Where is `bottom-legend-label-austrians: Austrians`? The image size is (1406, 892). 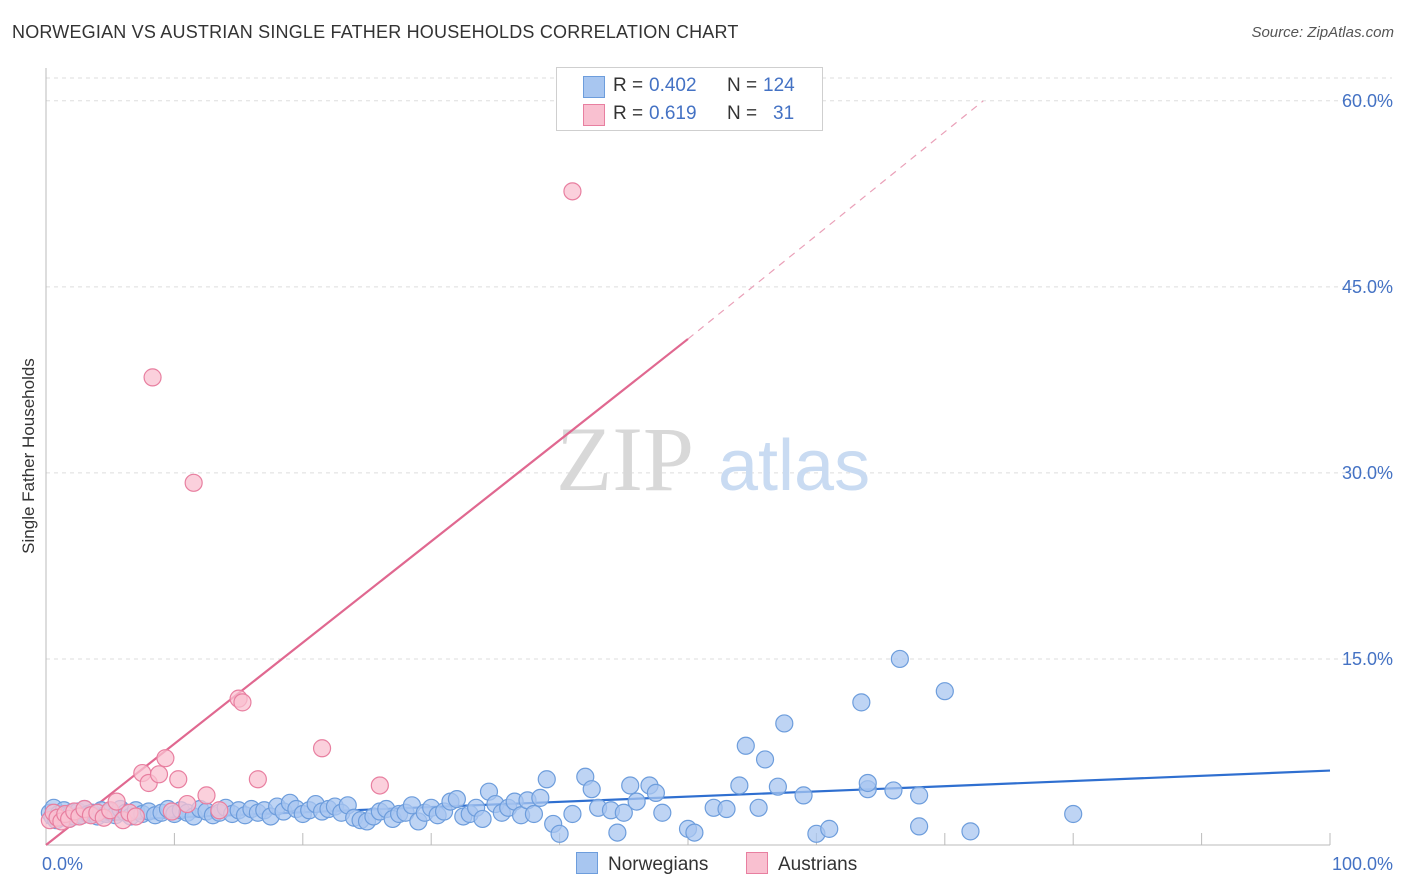
bottom-legend-label-austrians: Austrians is located at coordinates (818, 864).